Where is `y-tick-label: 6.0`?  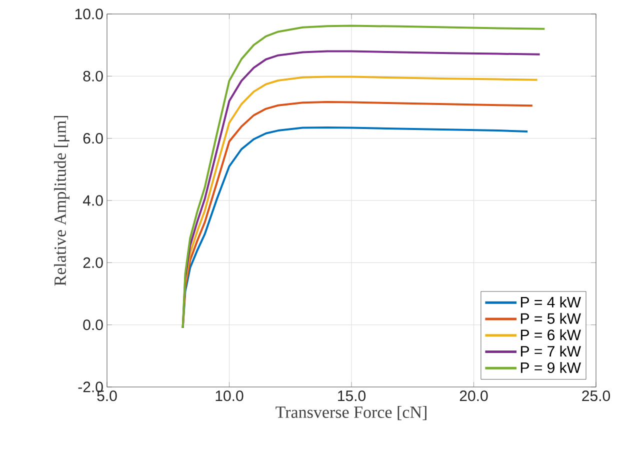
y-tick-label: 6.0 is located at coordinates (93, 138).